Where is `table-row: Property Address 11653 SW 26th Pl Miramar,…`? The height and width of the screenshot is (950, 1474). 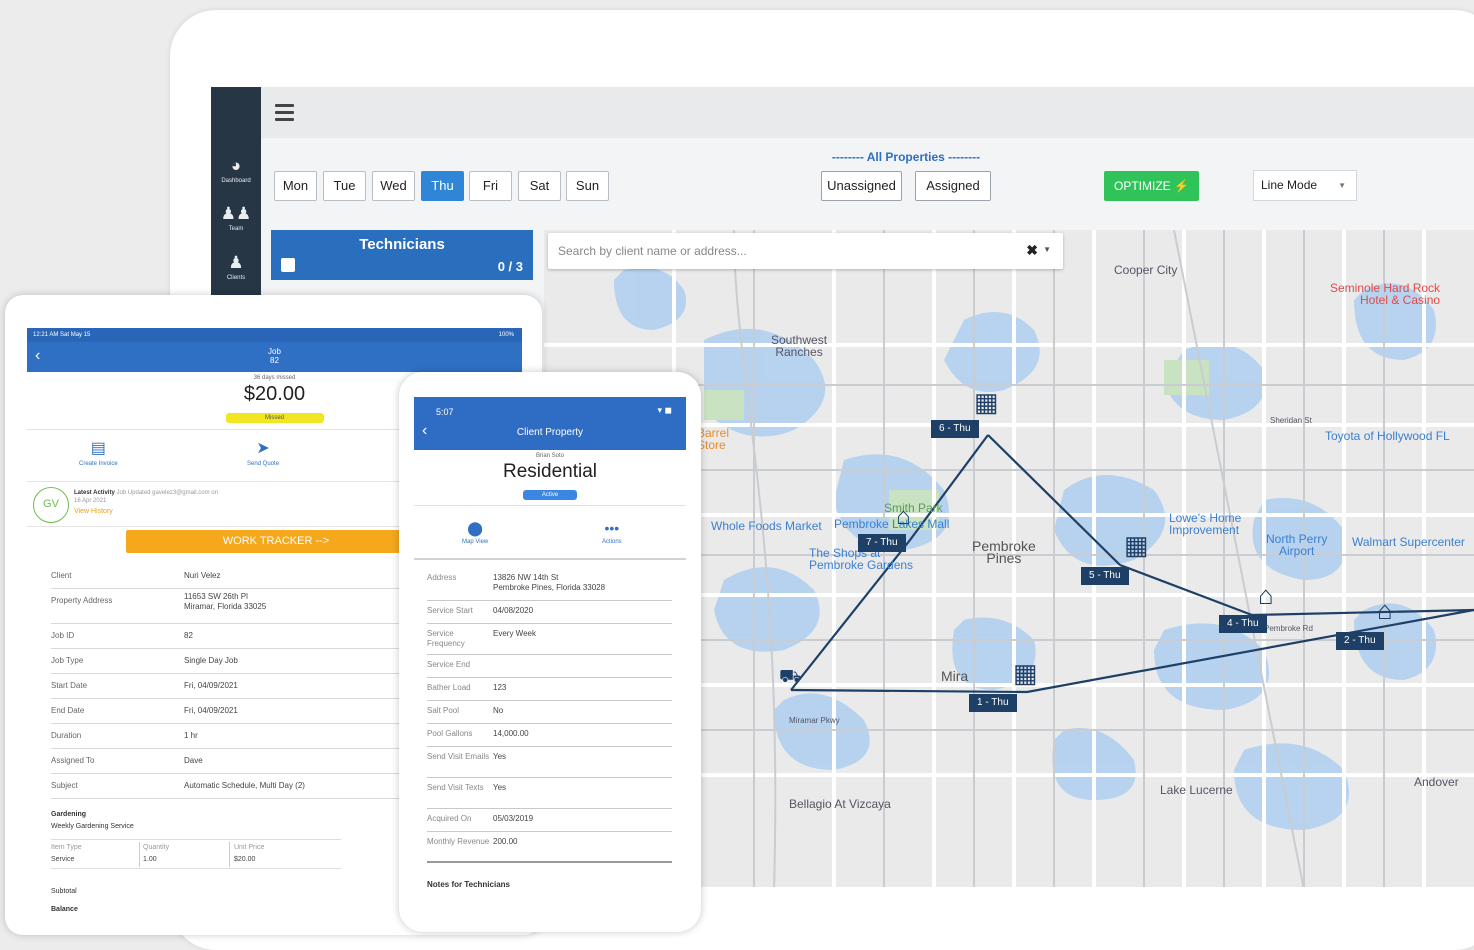 table-row: Property Address 11653 SW 26th Pl Miramar,… is located at coordinates (241, 606).